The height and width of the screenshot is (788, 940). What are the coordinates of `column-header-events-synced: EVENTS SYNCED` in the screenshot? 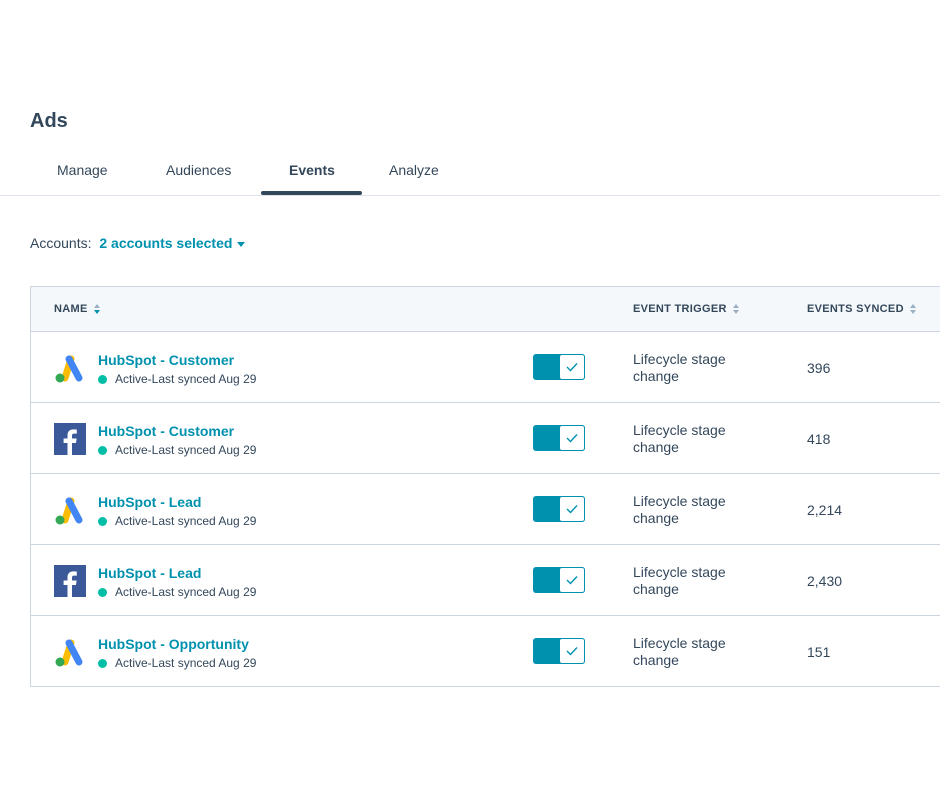 It's located at (861, 309).